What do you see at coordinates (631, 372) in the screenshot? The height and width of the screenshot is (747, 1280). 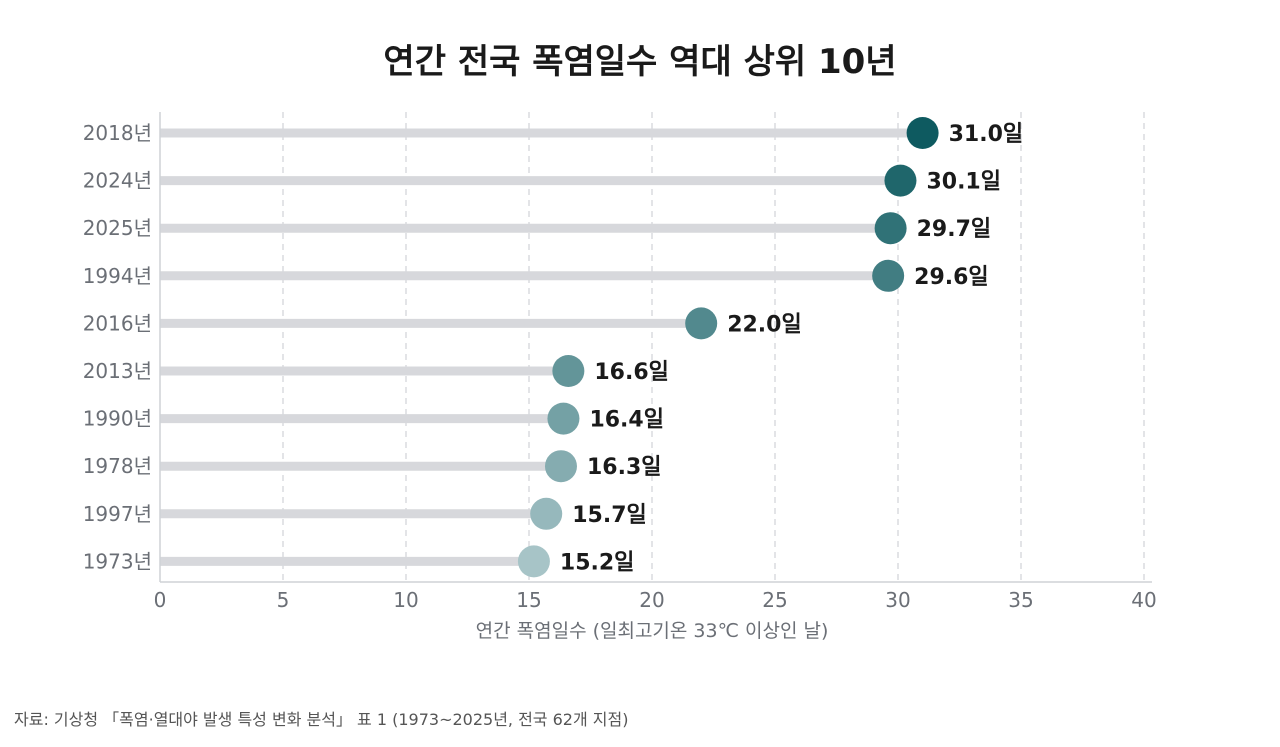 I see `value-label-5: 16.6일` at bounding box center [631, 372].